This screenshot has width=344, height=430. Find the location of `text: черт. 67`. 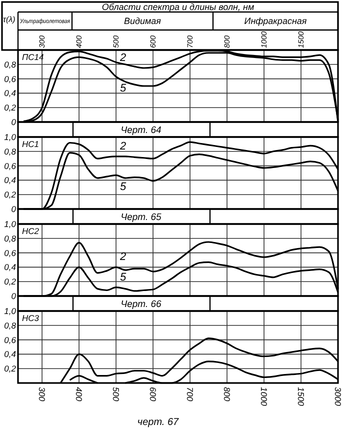

text: черт. 67 is located at coordinates (158, 422).